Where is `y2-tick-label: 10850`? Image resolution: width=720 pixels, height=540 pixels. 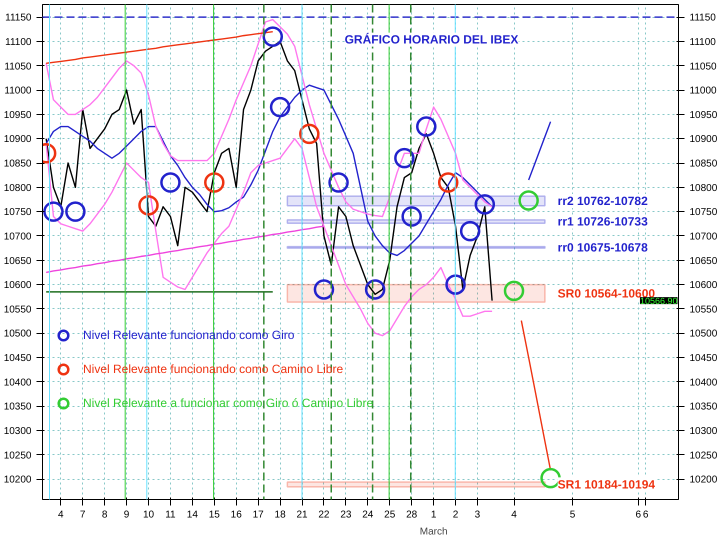 y2-tick-label: 10850 is located at coordinates (704, 164).